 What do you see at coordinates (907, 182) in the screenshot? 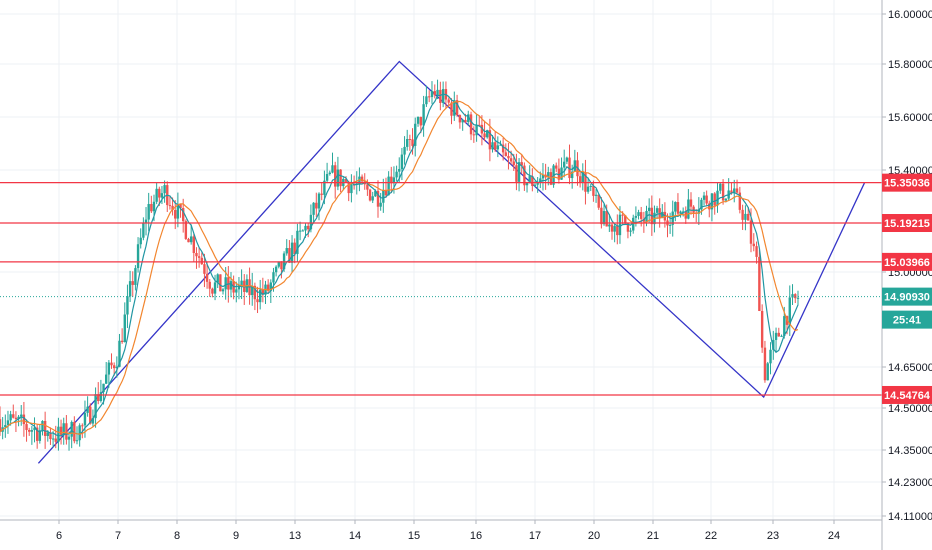
I see `level-price-label-background` at bounding box center [907, 182].